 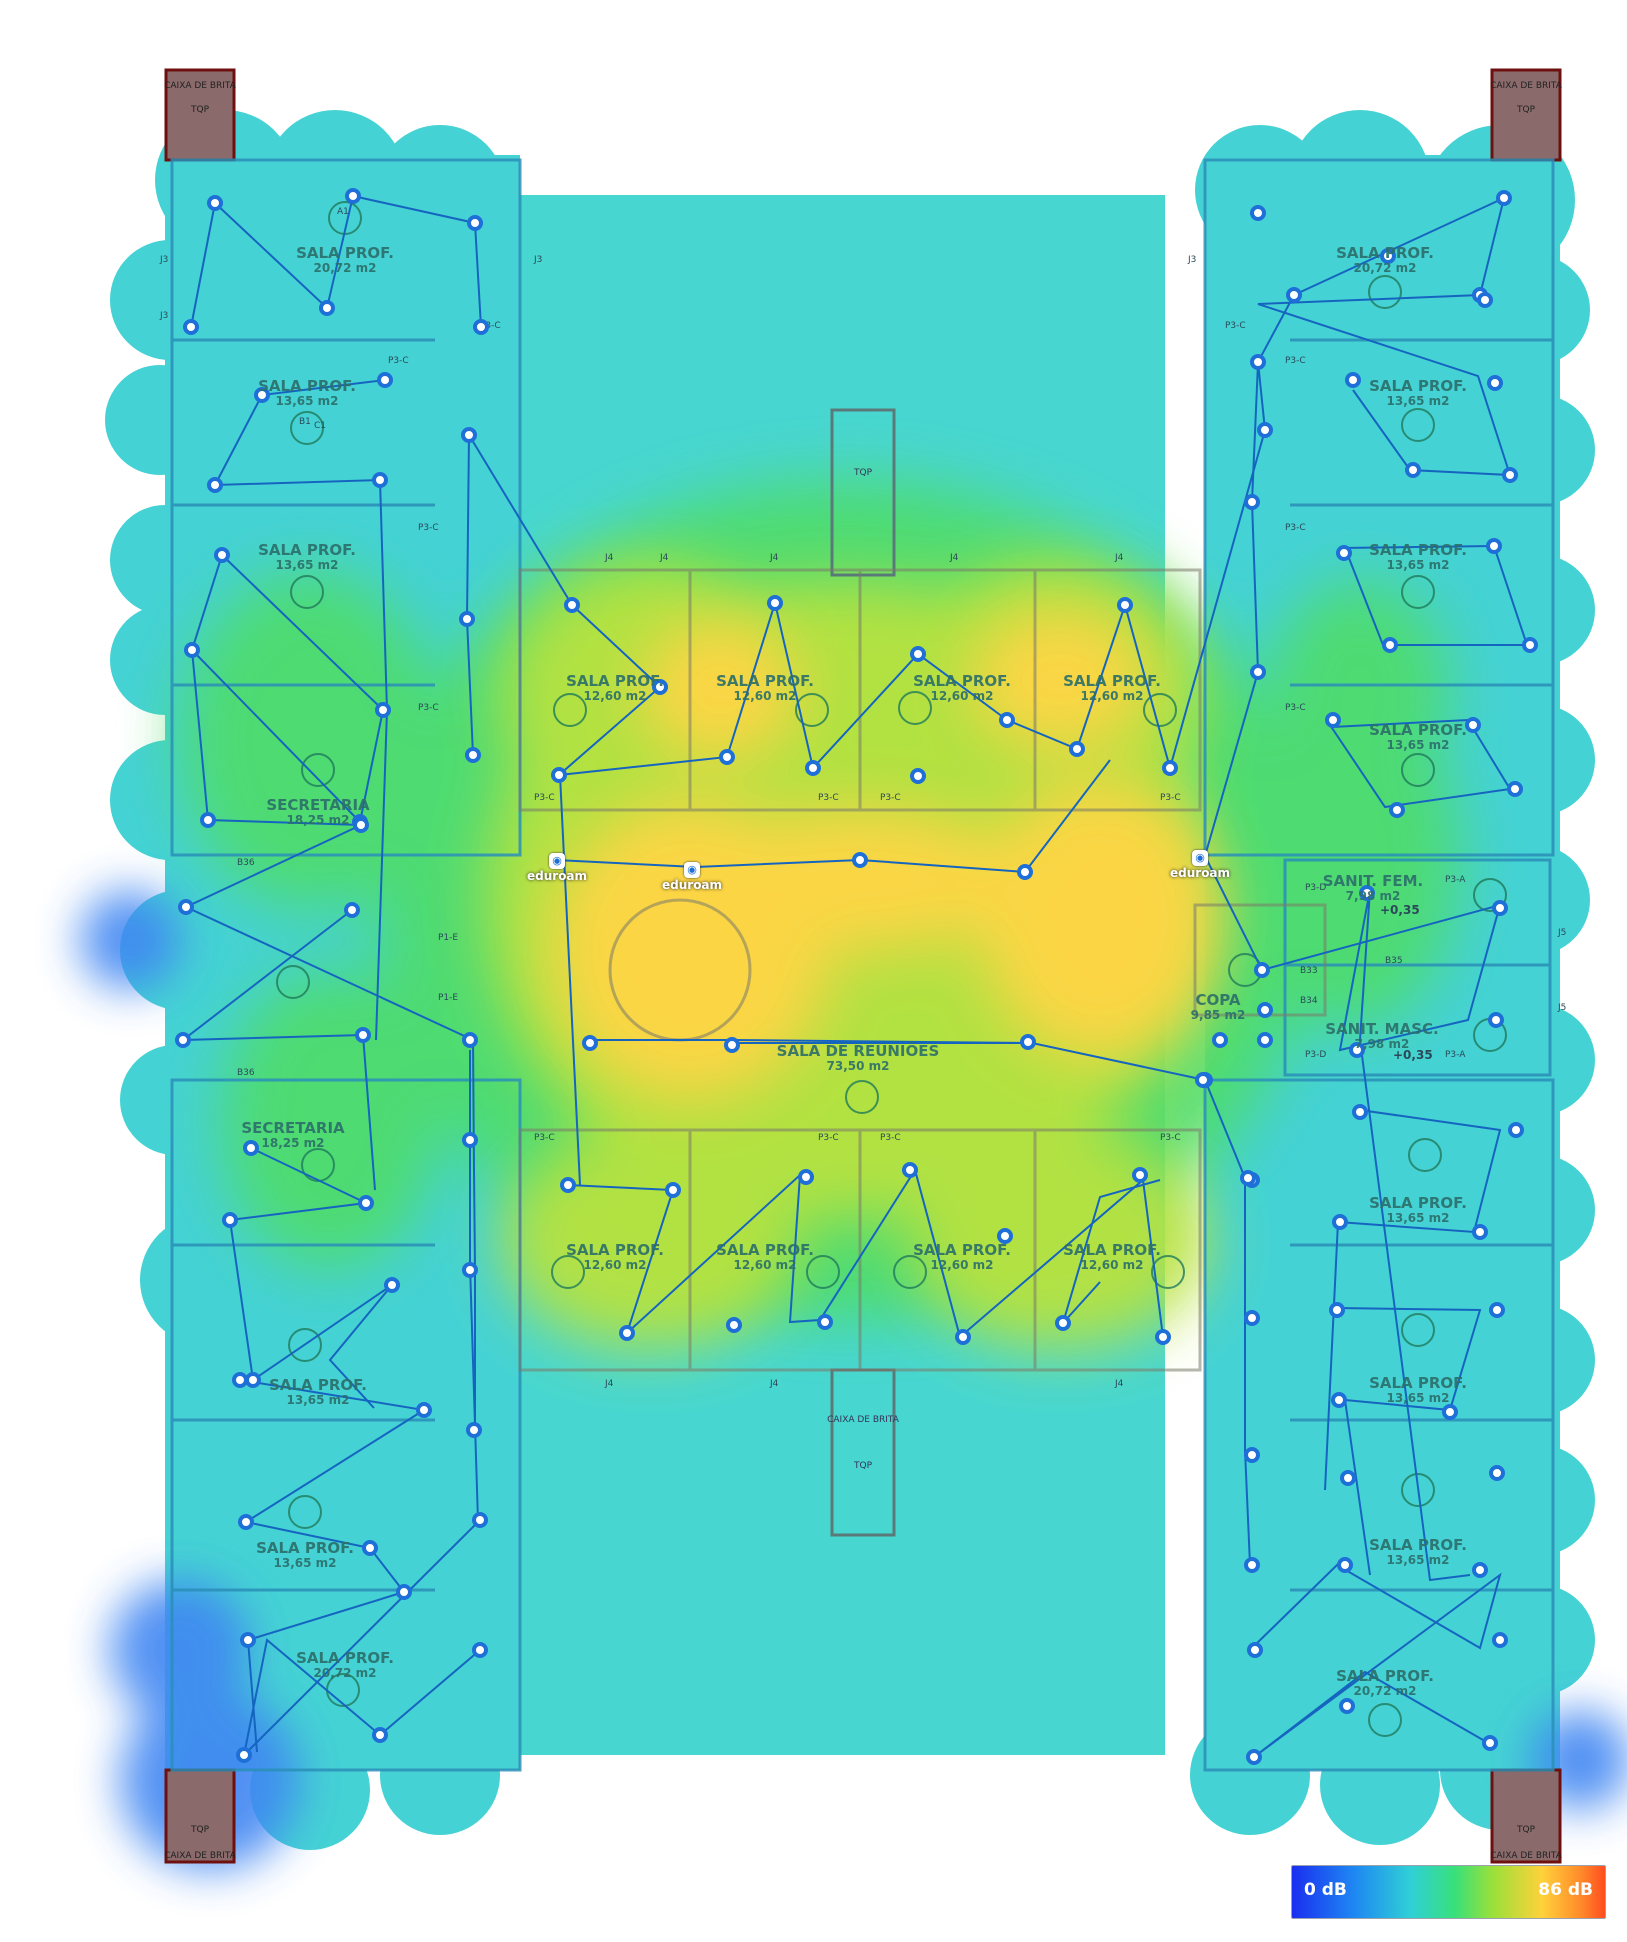 What do you see at coordinates (609, 558) in the screenshot?
I see `annotation-j4-1: J4` at bounding box center [609, 558].